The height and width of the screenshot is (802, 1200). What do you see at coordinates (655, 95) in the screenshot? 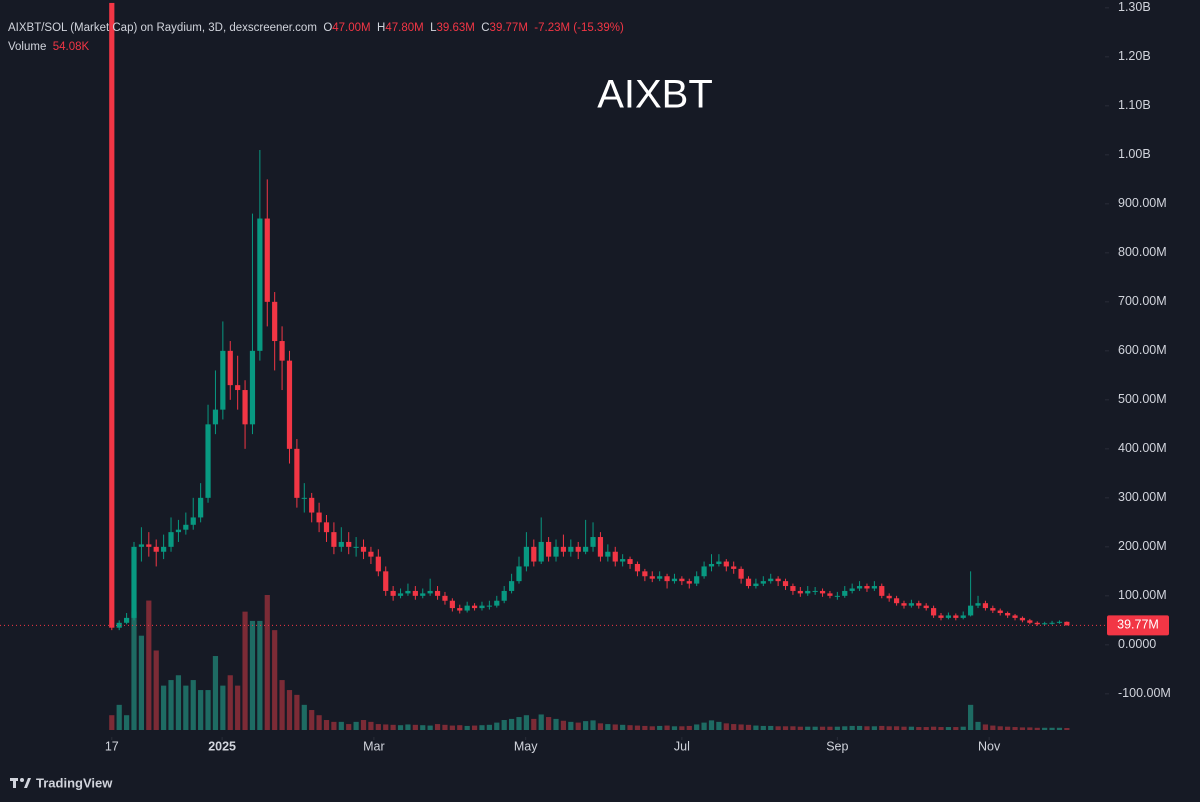
I see `chart-title: AIXBT` at bounding box center [655, 95].